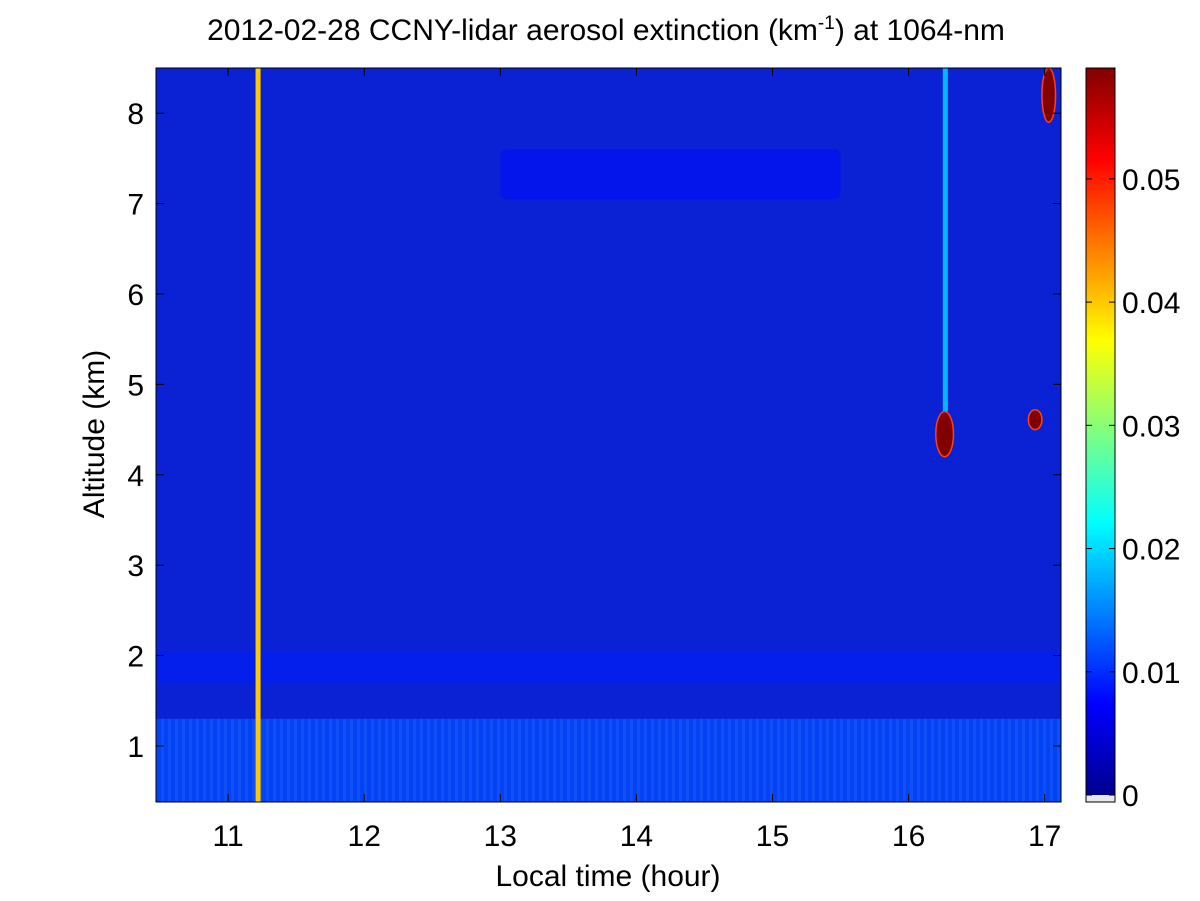  Describe the element at coordinates (908, 836) in the screenshot. I see `x-tick-label-16: 16` at that location.